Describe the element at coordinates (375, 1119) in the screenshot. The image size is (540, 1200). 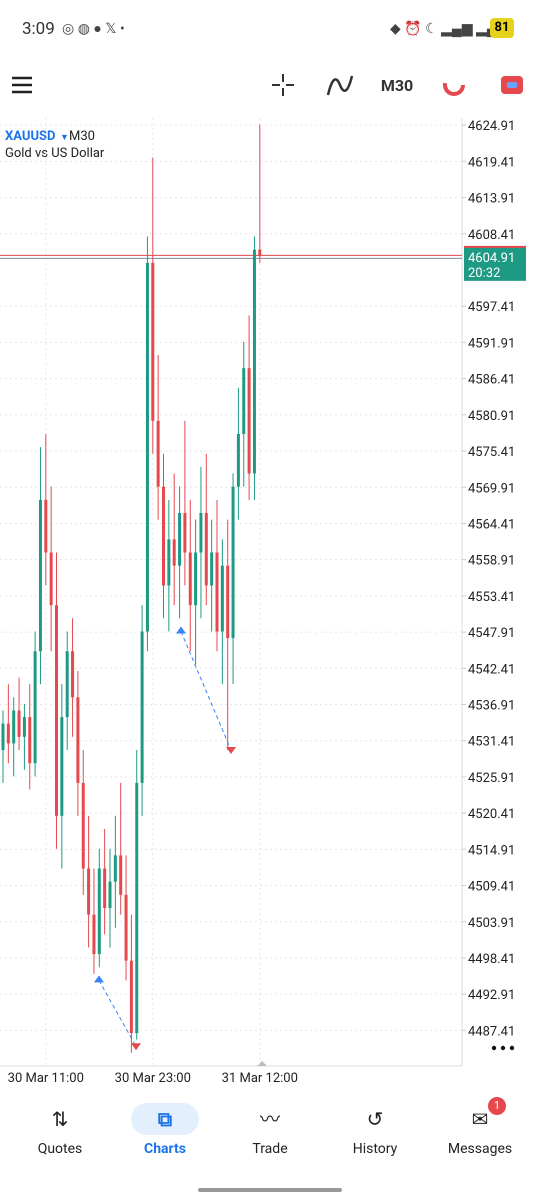
I see `nav-icon: ↺` at that location.